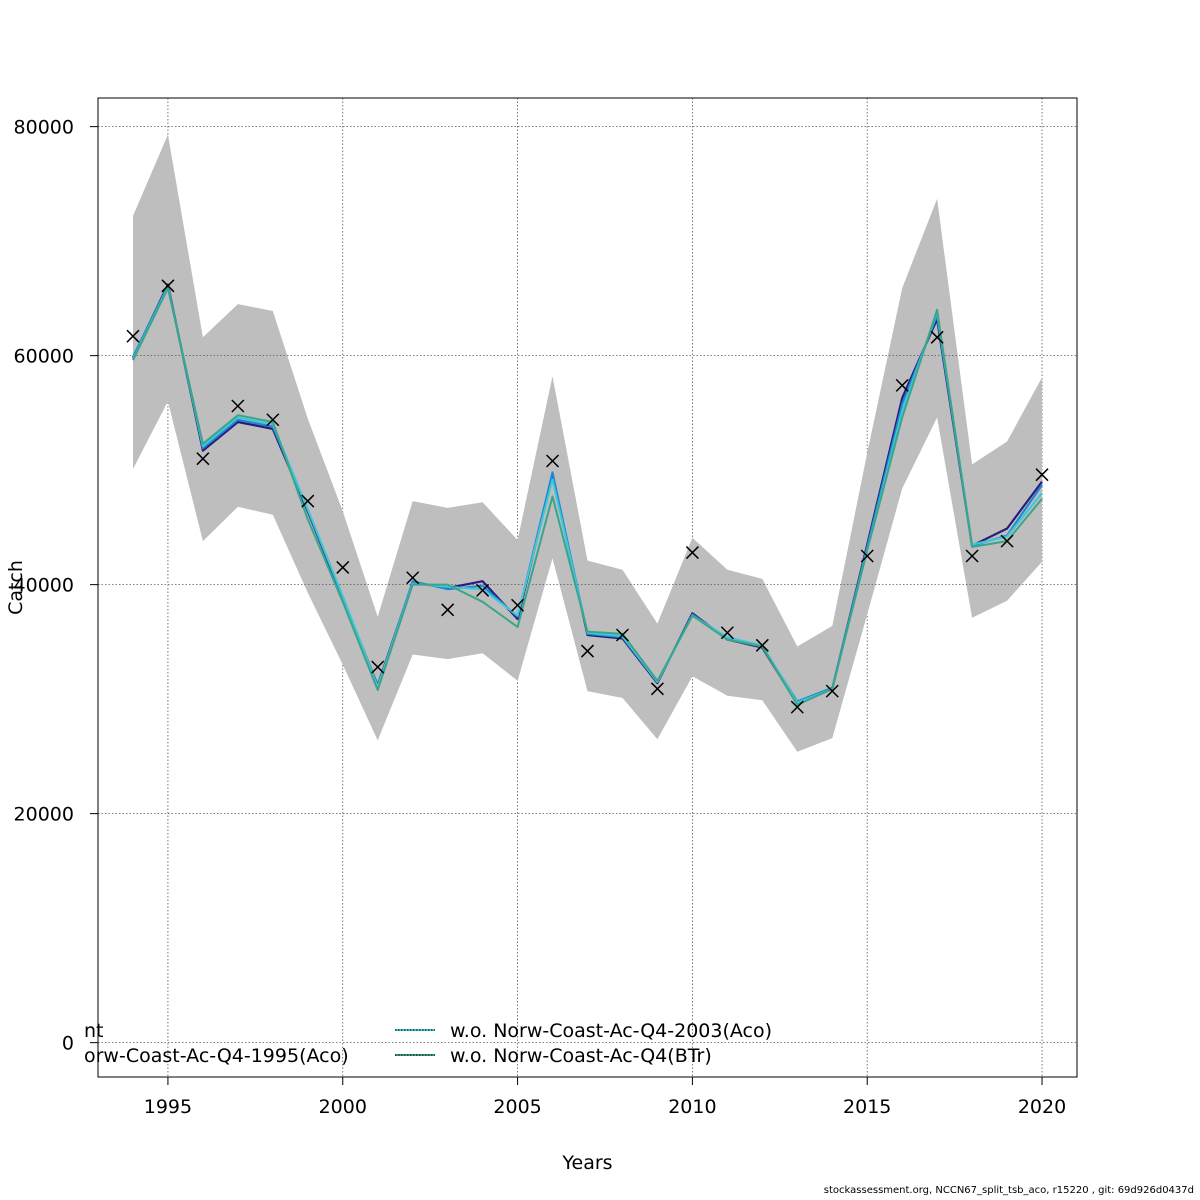 The height and width of the screenshot is (1200, 1200). I want to click on y-tick-label: 20000, so click(44, 815).